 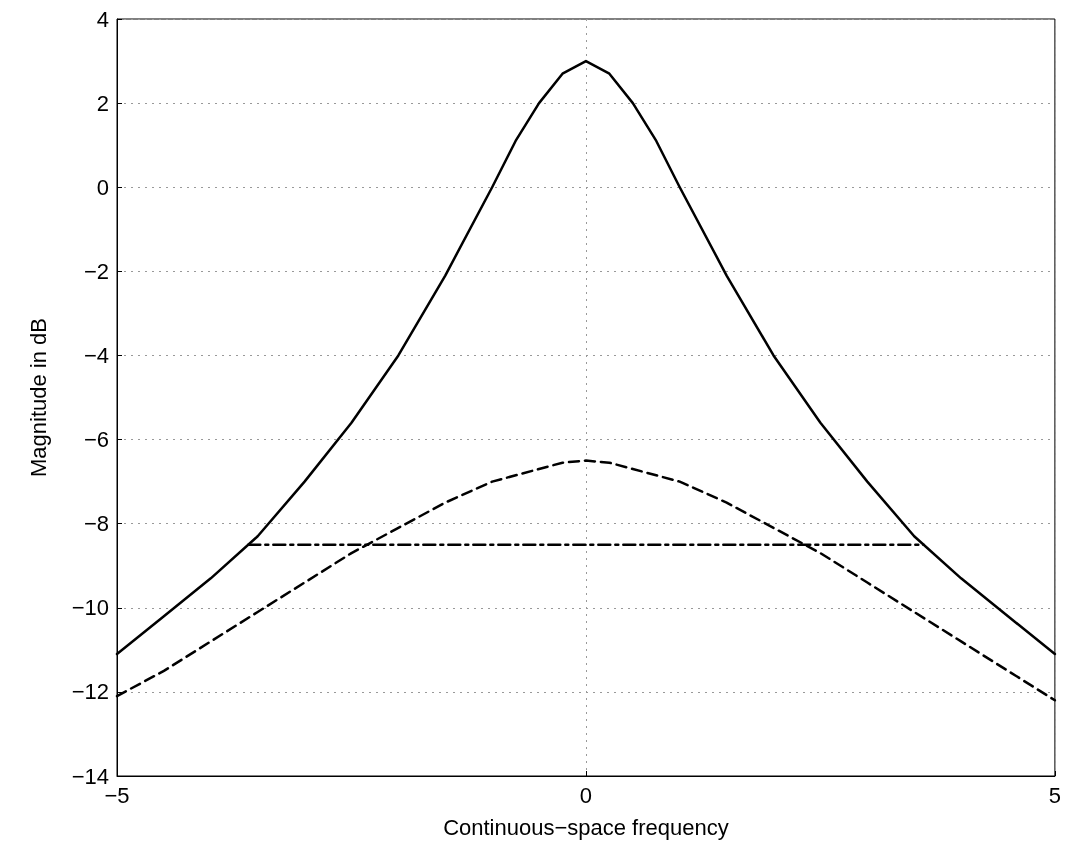 I want to click on y-tick-label: −2, so click(x=96, y=271).